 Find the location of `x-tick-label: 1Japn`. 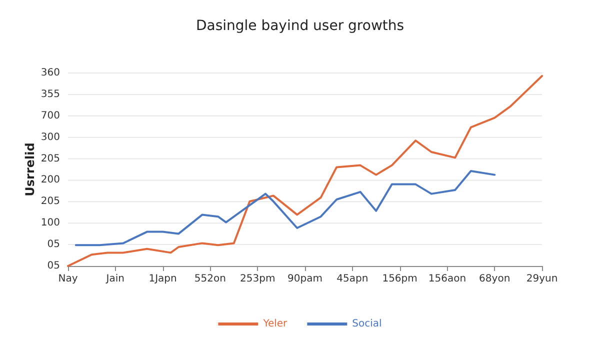

x-tick-label: 1Japn is located at coordinates (162, 279).